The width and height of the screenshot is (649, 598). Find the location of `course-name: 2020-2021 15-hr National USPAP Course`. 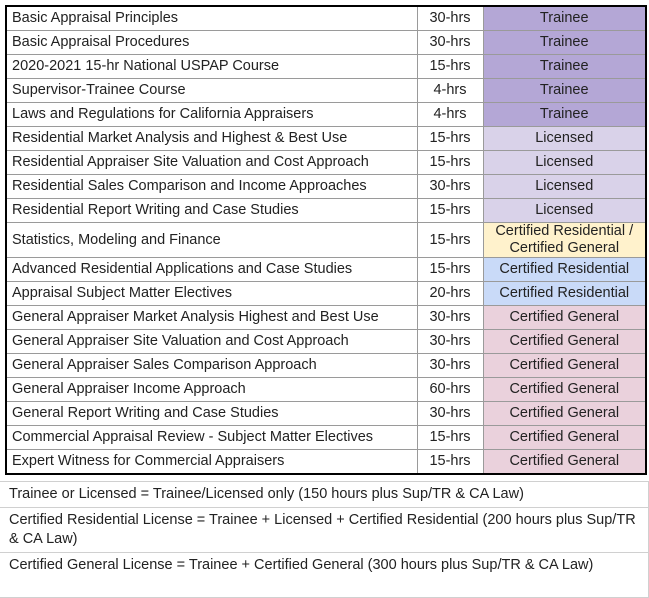

course-name: 2020-2021 15-hr National USPAP Course is located at coordinates (211, 66).